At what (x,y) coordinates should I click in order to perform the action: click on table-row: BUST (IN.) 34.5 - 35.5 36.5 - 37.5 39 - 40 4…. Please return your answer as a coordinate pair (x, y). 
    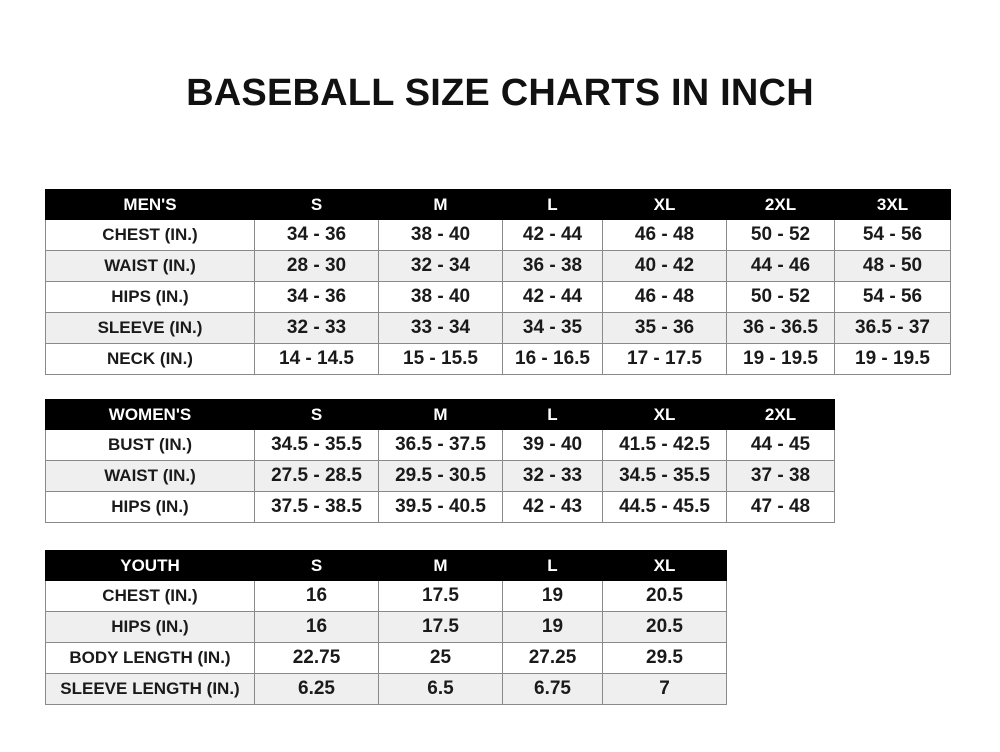
    Looking at the image, I should click on (440, 445).